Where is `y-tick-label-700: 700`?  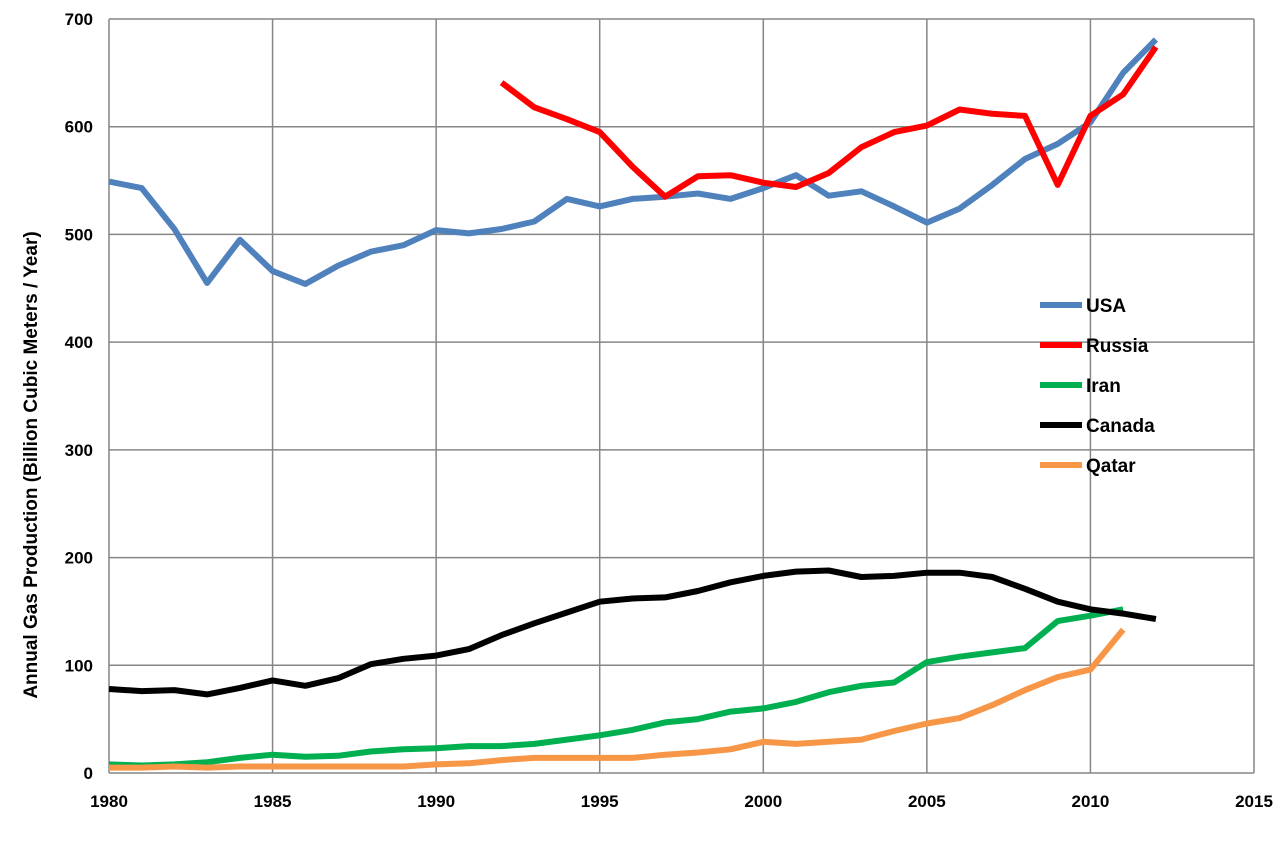 y-tick-label-700: 700 is located at coordinates (79, 19).